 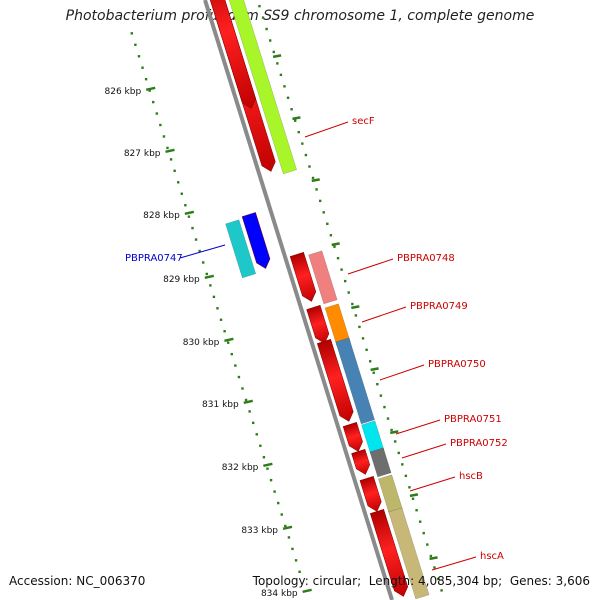 I want to click on genes-value: 3,606, so click(x=572, y=581).